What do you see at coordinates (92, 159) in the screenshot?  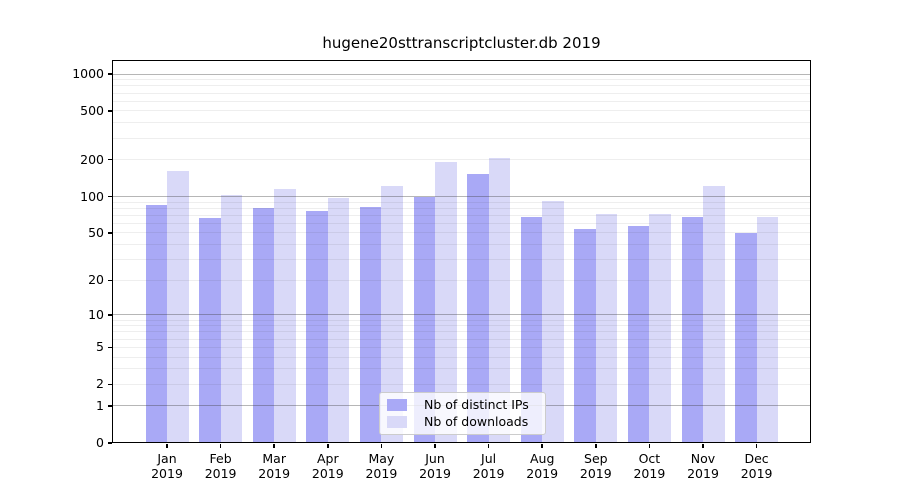 I see `y-tick-label: 200` at bounding box center [92, 159].